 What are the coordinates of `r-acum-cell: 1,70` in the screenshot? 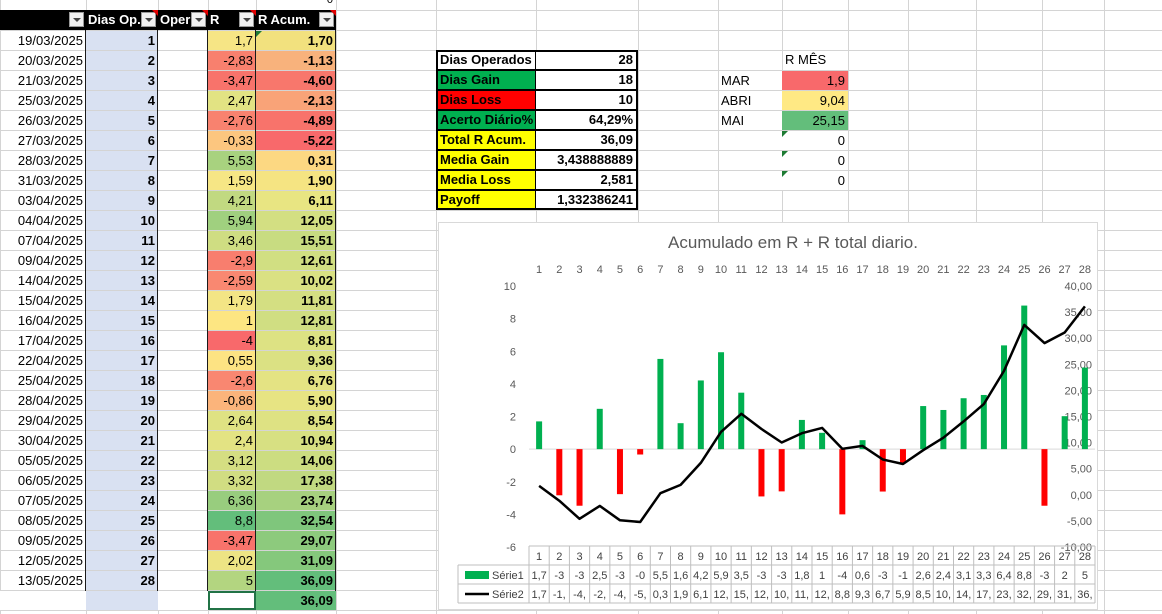 It's located at (296, 40).